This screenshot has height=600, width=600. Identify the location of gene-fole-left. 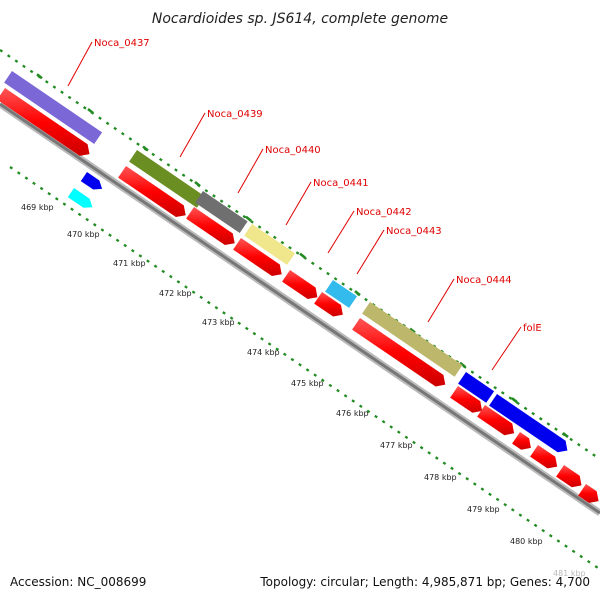
(476, 387).